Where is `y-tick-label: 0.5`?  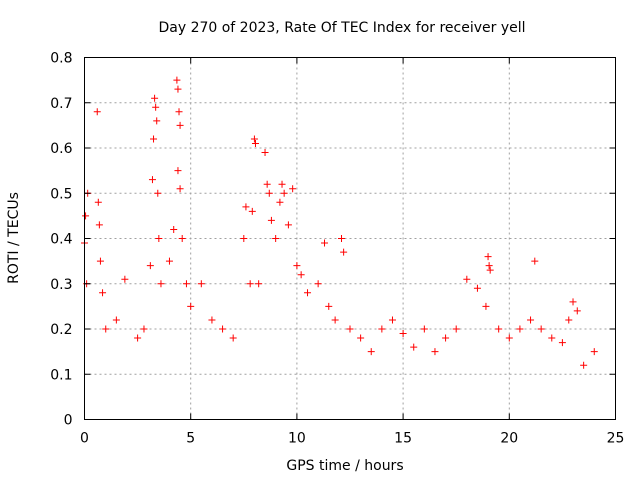 y-tick-label: 0.5 is located at coordinates (61, 194).